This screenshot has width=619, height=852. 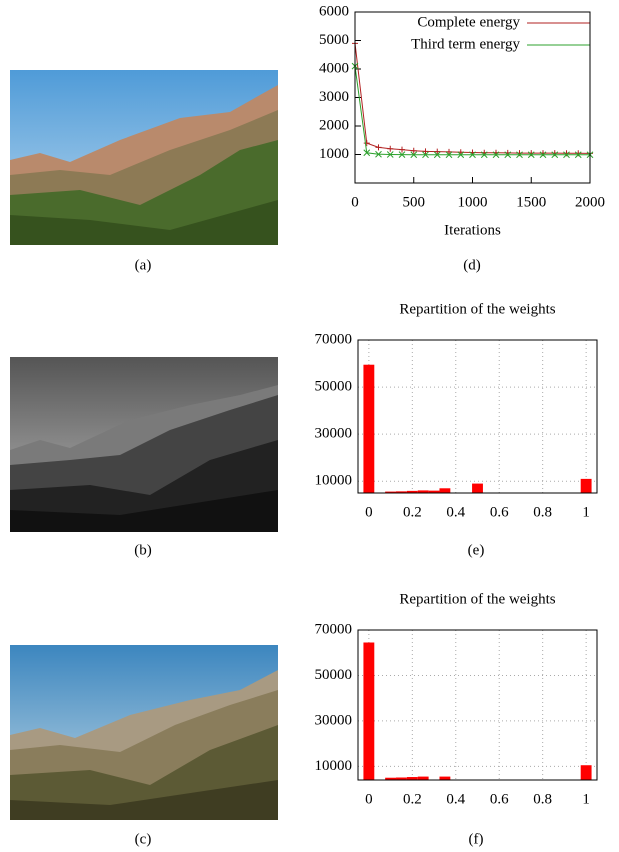 What do you see at coordinates (334, 720) in the screenshot?
I see `y-tick-label: 30000` at bounding box center [334, 720].